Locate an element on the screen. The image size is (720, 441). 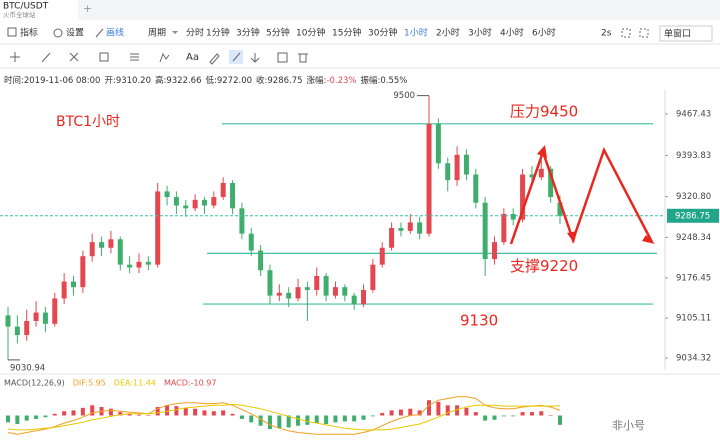
fib-tool is located at coordinates (134, 57).